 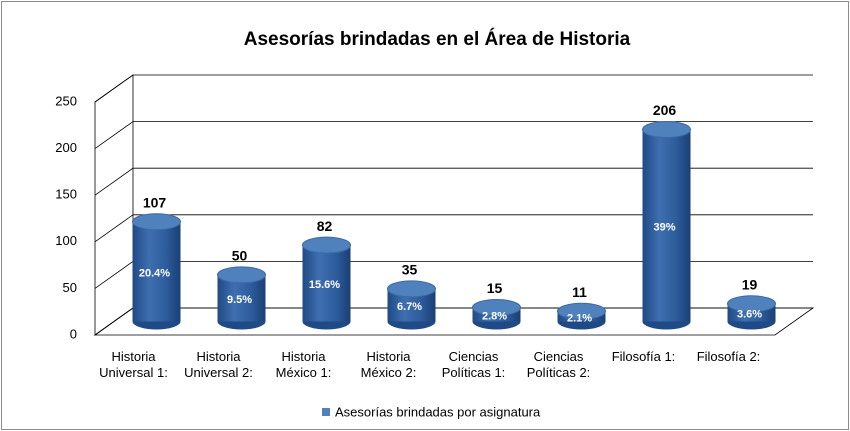 I want to click on value-label: 206, so click(x=665, y=110).